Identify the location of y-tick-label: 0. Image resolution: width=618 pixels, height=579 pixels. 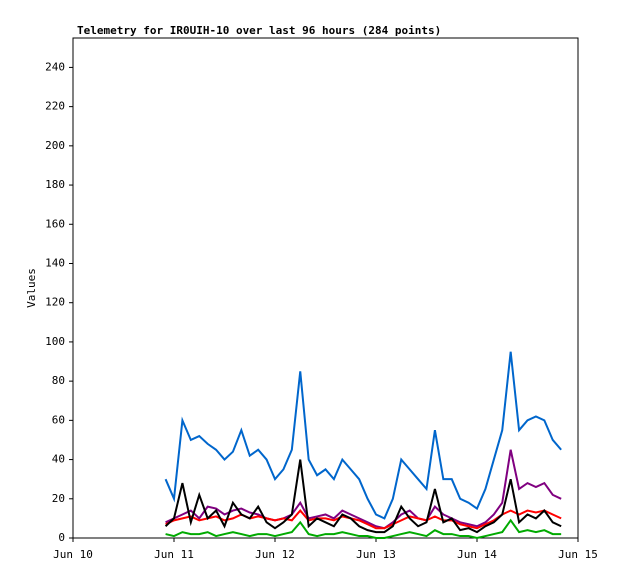
(61, 537).